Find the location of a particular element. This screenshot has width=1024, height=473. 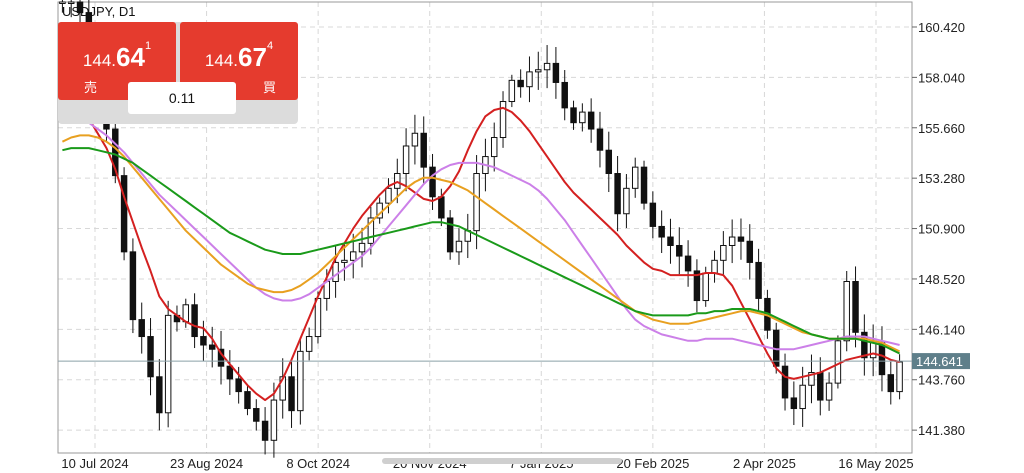

sell-label: 売 is located at coordinates (91, 87).